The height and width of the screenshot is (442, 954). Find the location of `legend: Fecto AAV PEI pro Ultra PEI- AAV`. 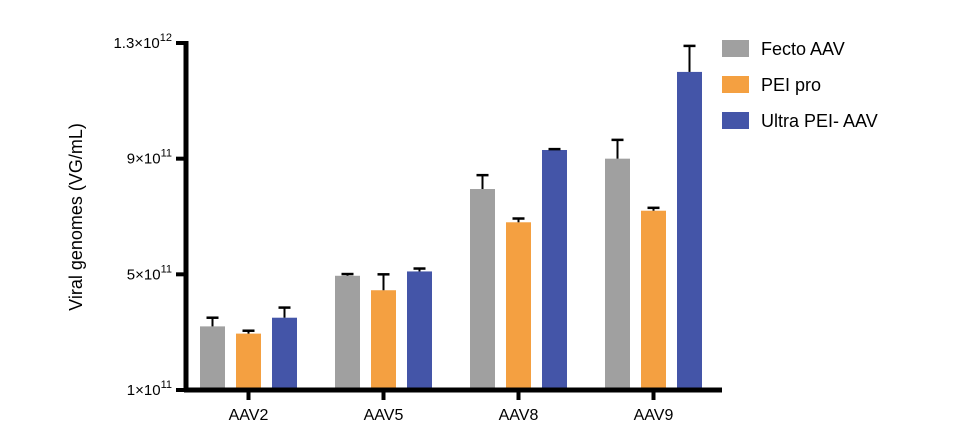

legend: Fecto AAV PEI pro Ultra PEI- AAV is located at coordinates (800, 85).